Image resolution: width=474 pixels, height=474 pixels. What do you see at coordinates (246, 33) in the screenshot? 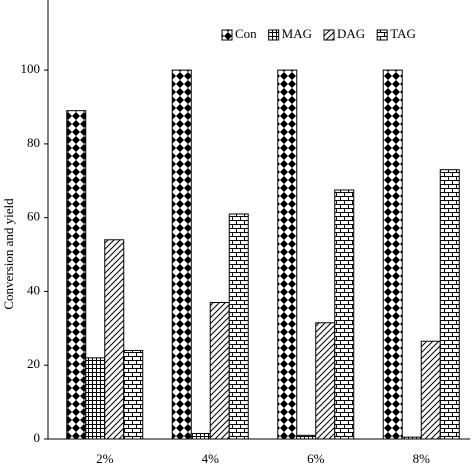
I see `legend-label: Con` at bounding box center [246, 33].